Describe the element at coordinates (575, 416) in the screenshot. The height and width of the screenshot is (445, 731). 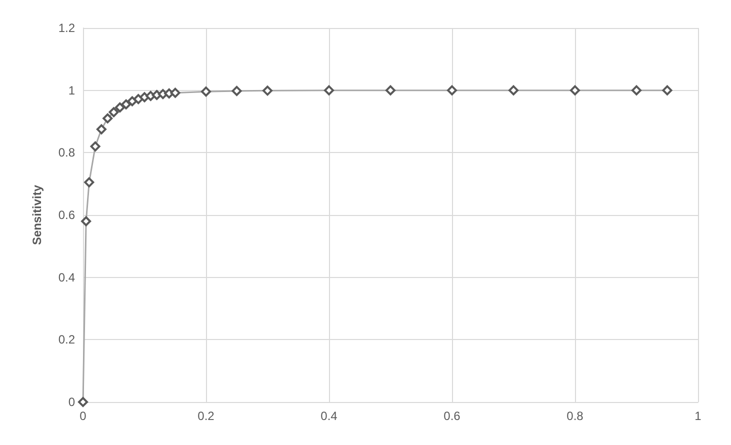
I see `x-tick-label: 0.8` at that location.